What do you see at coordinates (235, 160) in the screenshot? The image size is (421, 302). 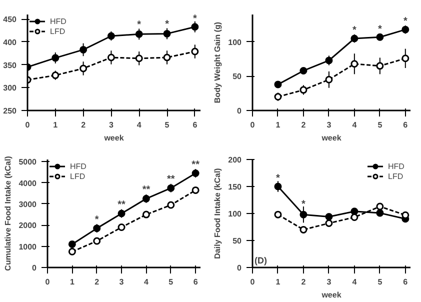 I see `y-tick-label: 200` at bounding box center [235, 160].